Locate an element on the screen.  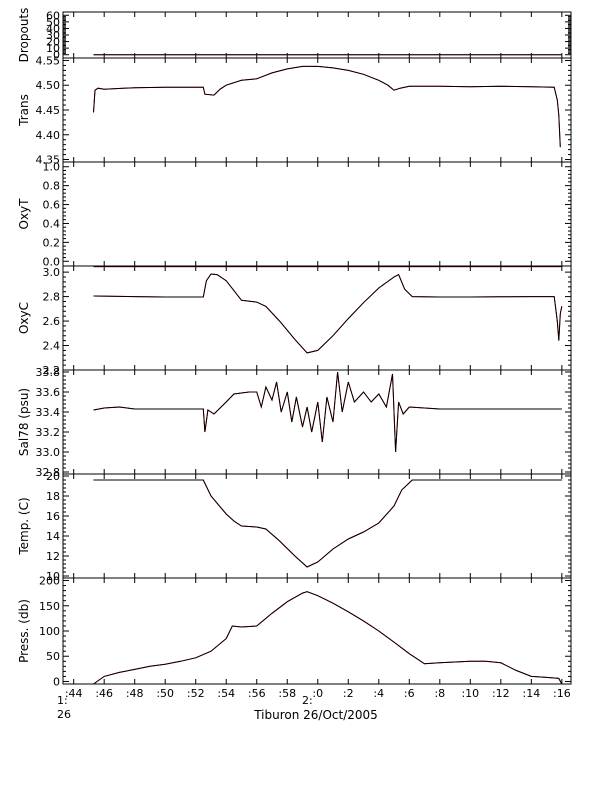
y-tick-label-temp: 10 is located at coordinates (53, 576).